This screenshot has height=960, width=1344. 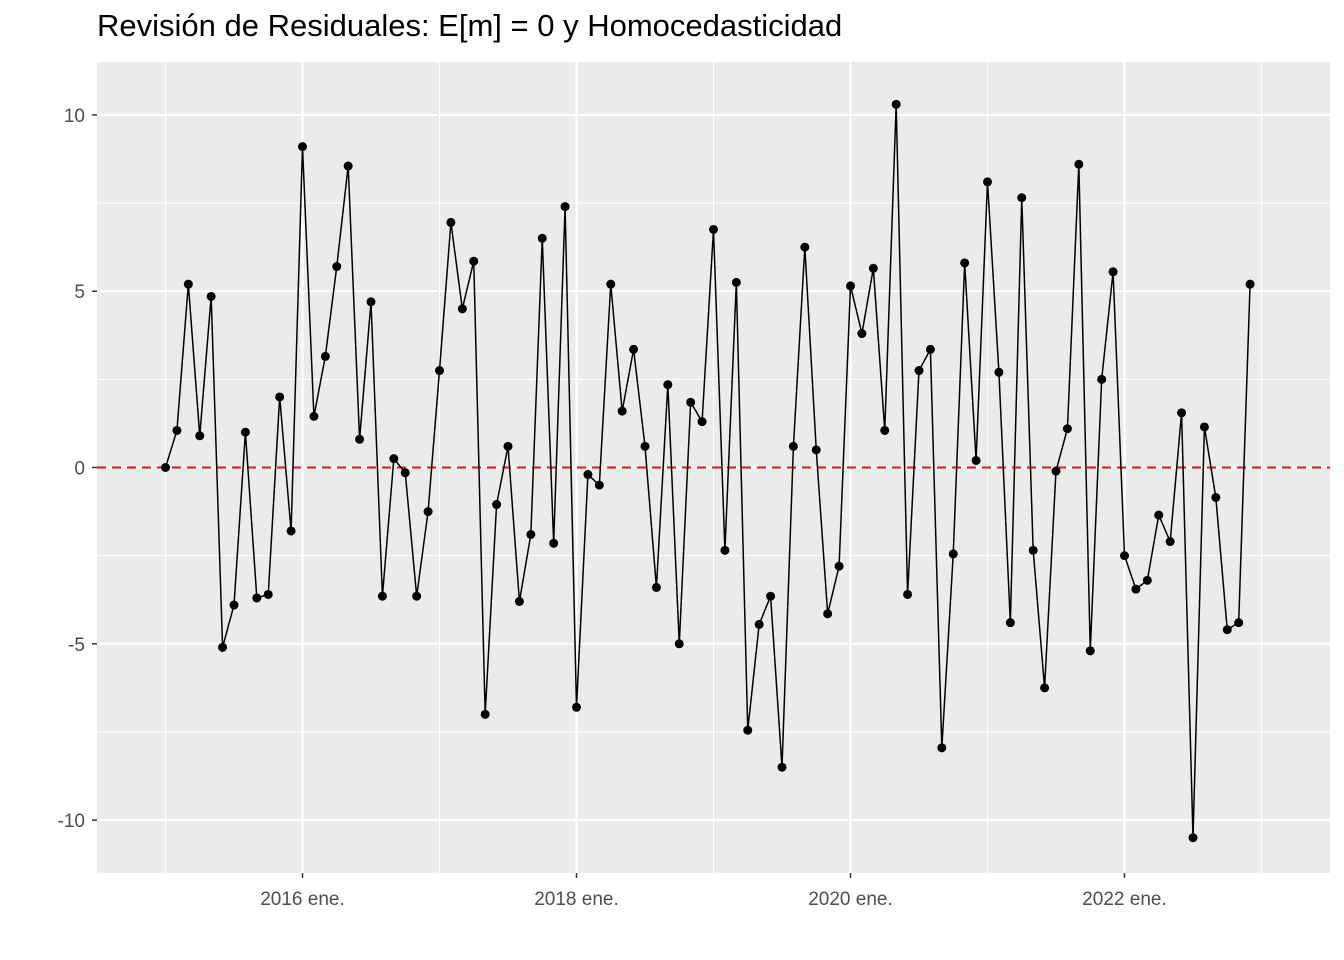 What do you see at coordinates (71, 821) in the screenshot?
I see `y-tick-label: -10` at bounding box center [71, 821].